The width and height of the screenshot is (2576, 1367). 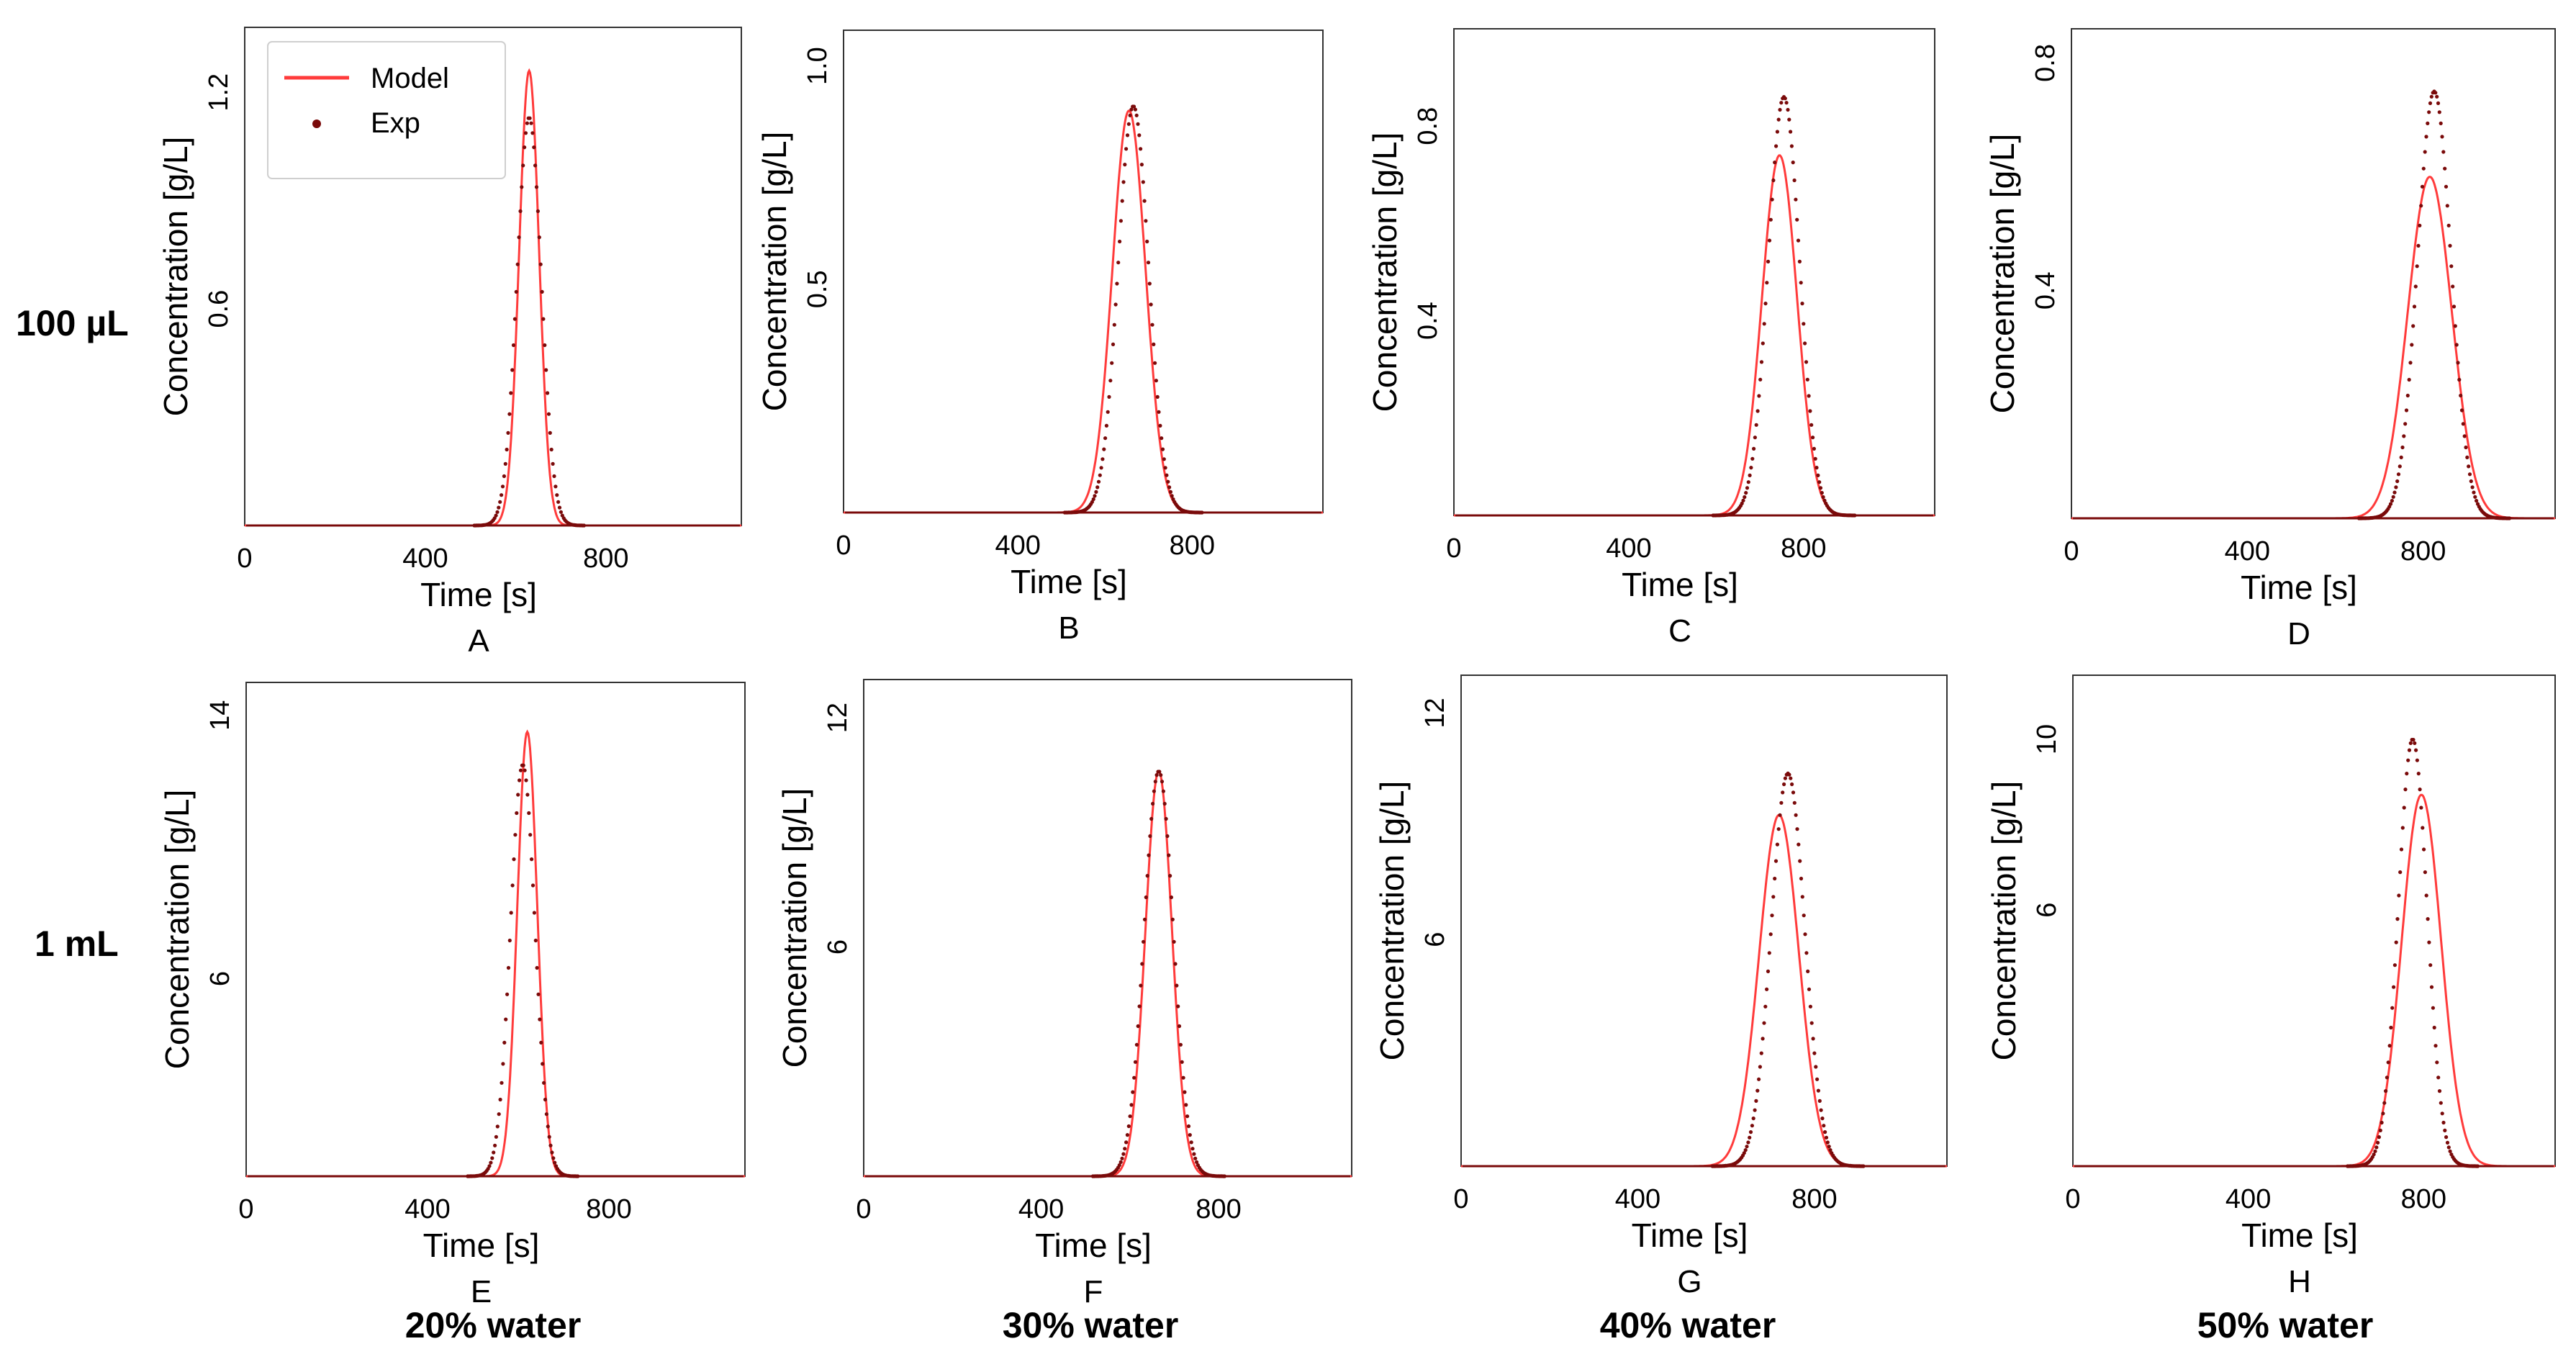 I want to click on model-curve-b, so click(x=1084, y=311).